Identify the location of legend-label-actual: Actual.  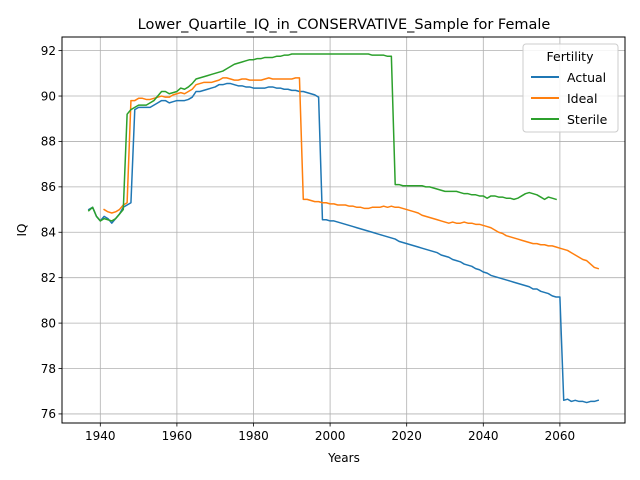
(586, 77).